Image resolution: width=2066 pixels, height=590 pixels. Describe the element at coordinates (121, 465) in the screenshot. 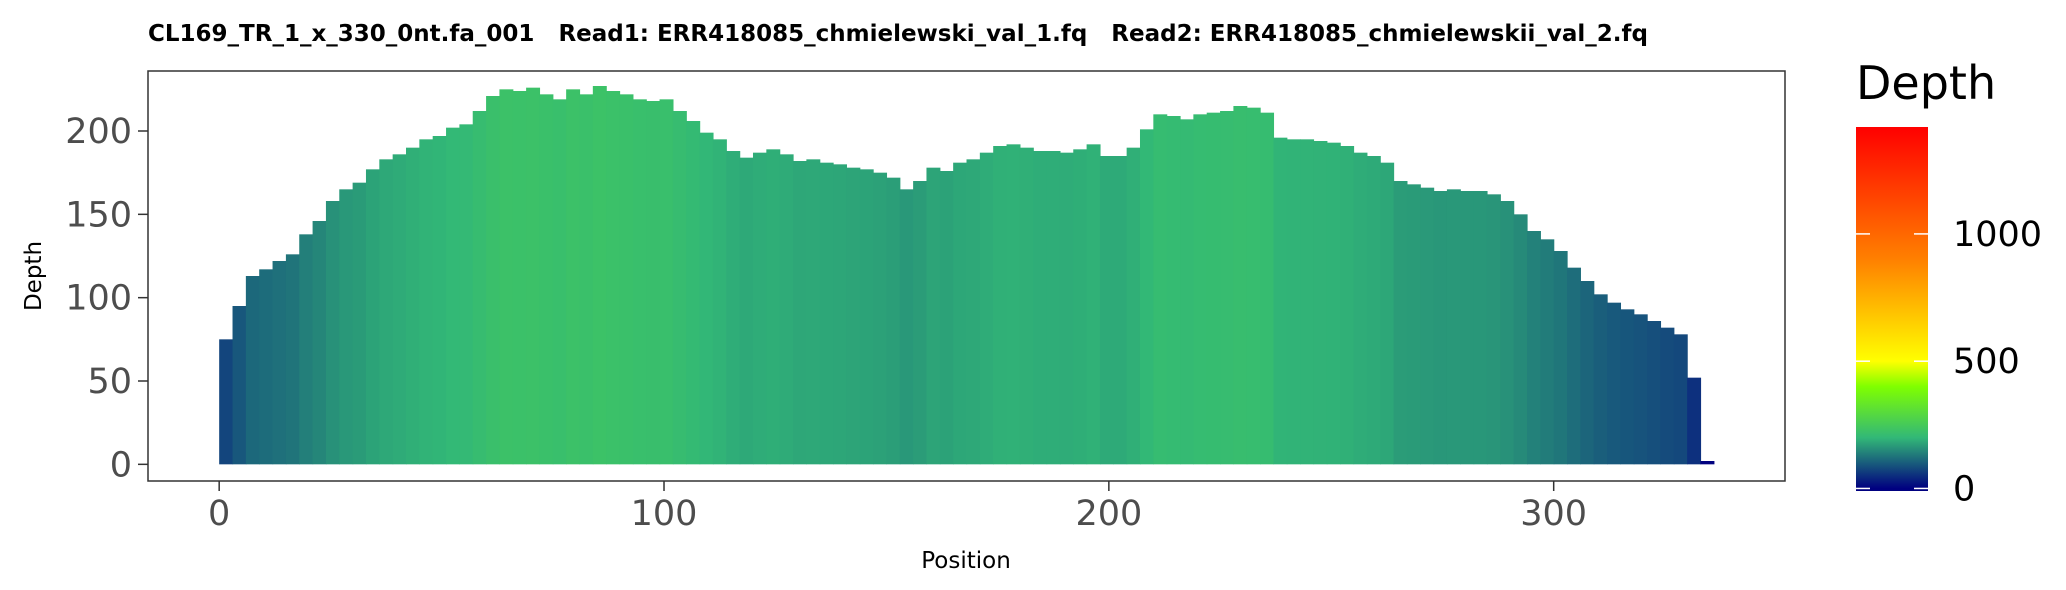

I see `y-tick-label: 0` at that location.